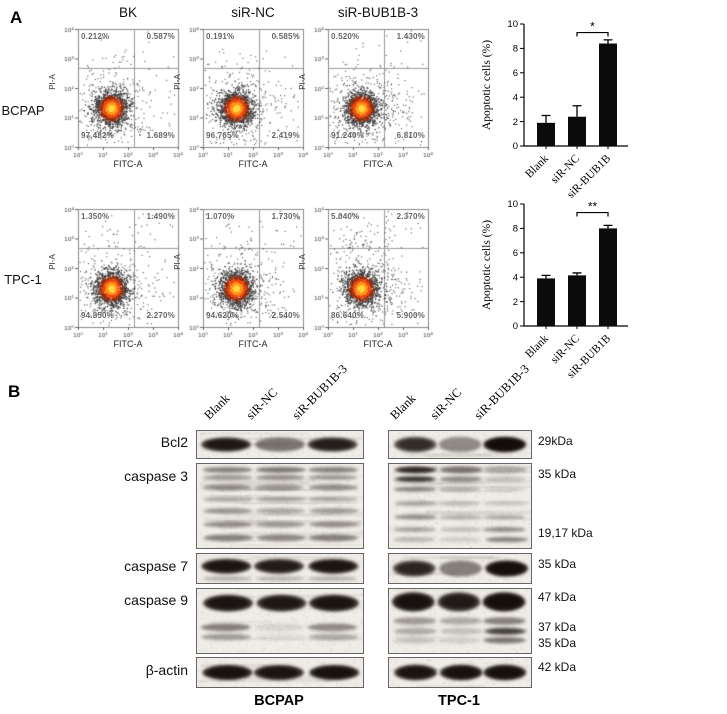  What do you see at coordinates (160, 135) in the screenshot?
I see `quadrant-pct-lower-right: 1.689%` at bounding box center [160, 135].